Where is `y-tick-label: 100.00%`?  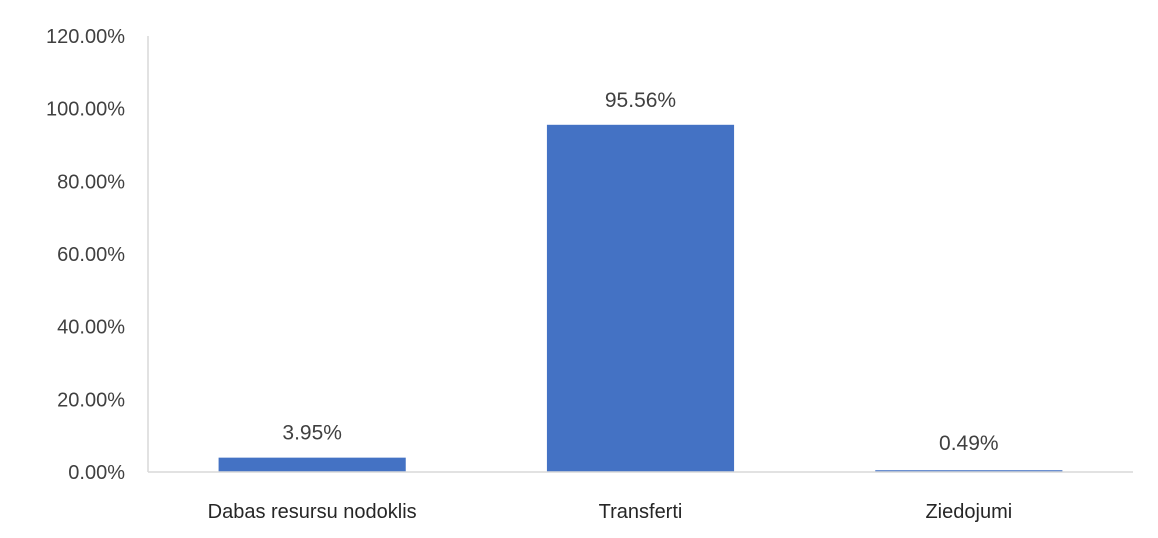
y-tick-label: 100.00% is located at coordinates (85, 110).